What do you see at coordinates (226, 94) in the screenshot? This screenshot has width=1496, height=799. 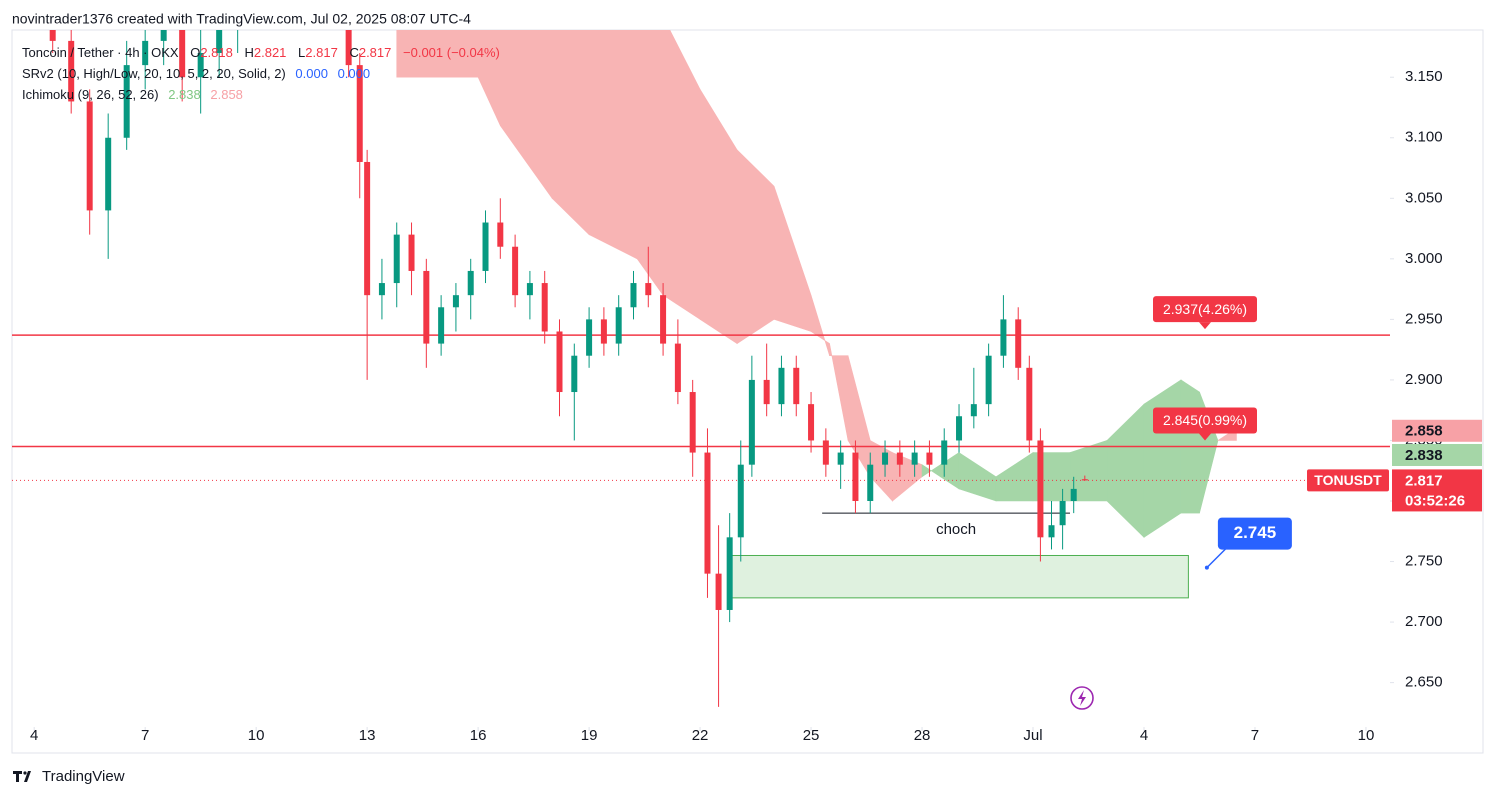 I see `legend-ichimoku-value: 2.858` at bounding box center [226, 94].